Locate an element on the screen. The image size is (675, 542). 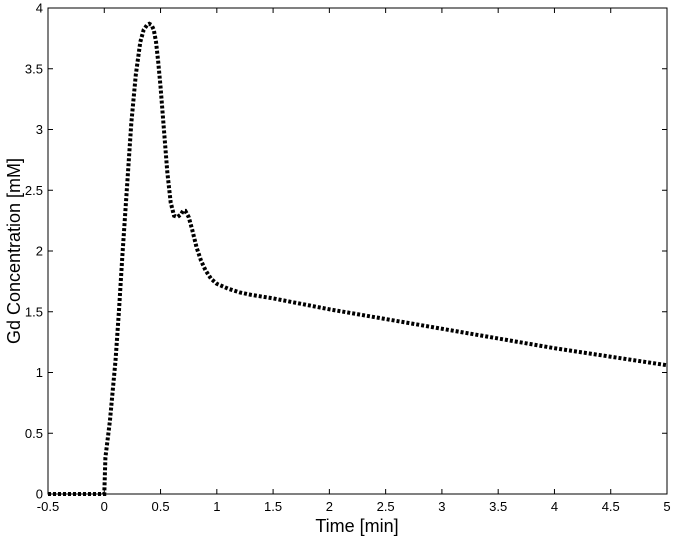
x-tick-label: 0.5 is located at coordinates (161, 506).